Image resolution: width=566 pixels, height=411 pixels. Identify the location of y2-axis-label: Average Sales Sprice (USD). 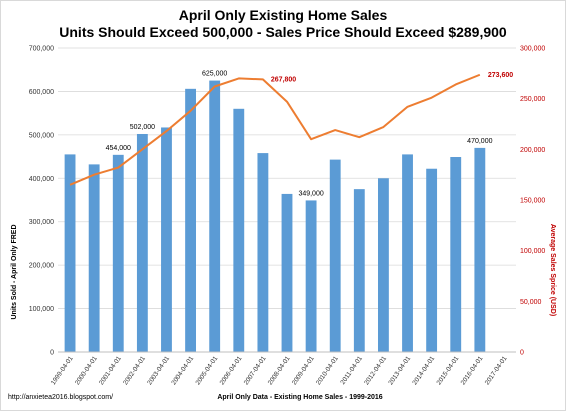
(552, 270).